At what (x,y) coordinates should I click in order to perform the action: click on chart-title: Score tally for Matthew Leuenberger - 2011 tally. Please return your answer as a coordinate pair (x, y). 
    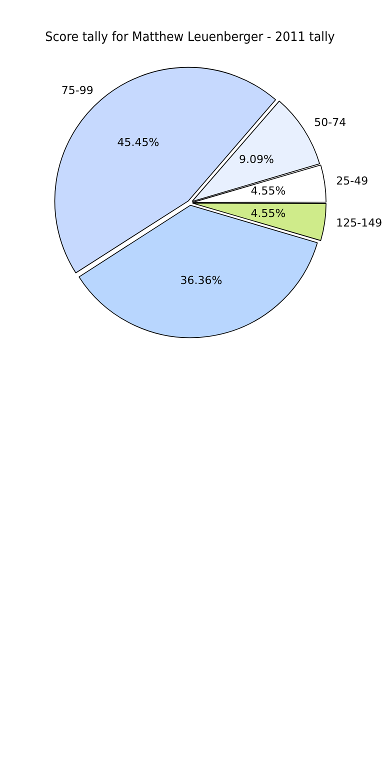
    Looking at the image, I should click on (190, 36).